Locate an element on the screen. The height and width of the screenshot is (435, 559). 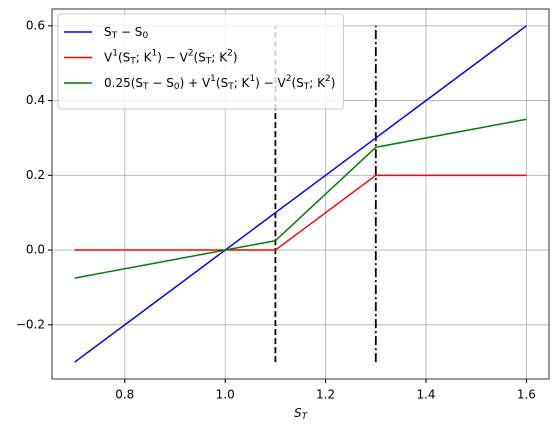
x-tick-label: 1.0 is located at coordinates (225, 395).